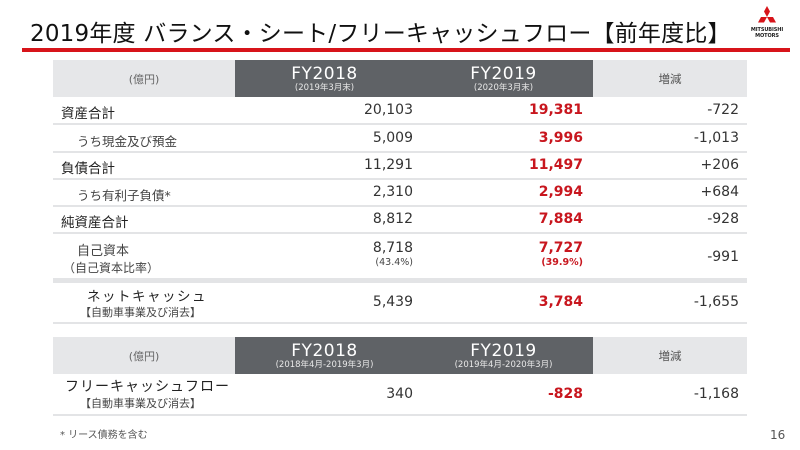 The width and height of the screenshot is (800, 450). What do you see at coordinates (400, 303) in the screenshot?
I see `table-row-net-cash: ネットキャッシュ 【自動車事業及び消去】 5,439 3,784 -1,655` at bounding box center [400, 303].